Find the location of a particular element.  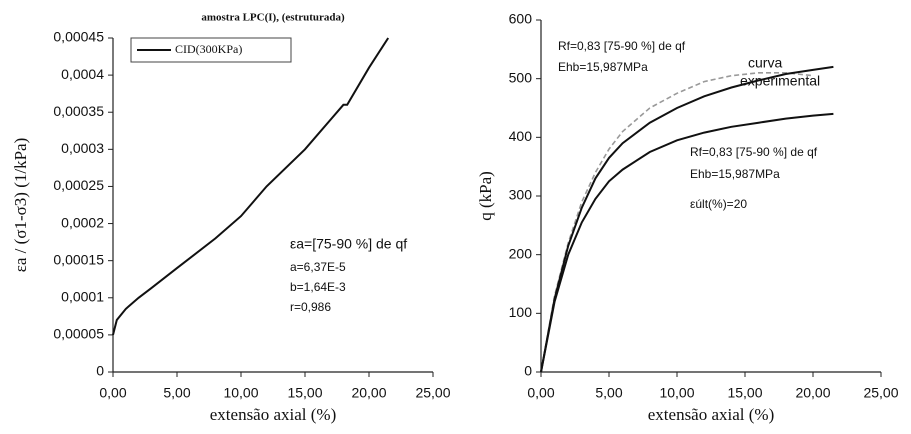

y-tick-label: 600 is located at coordinates (521, 19).